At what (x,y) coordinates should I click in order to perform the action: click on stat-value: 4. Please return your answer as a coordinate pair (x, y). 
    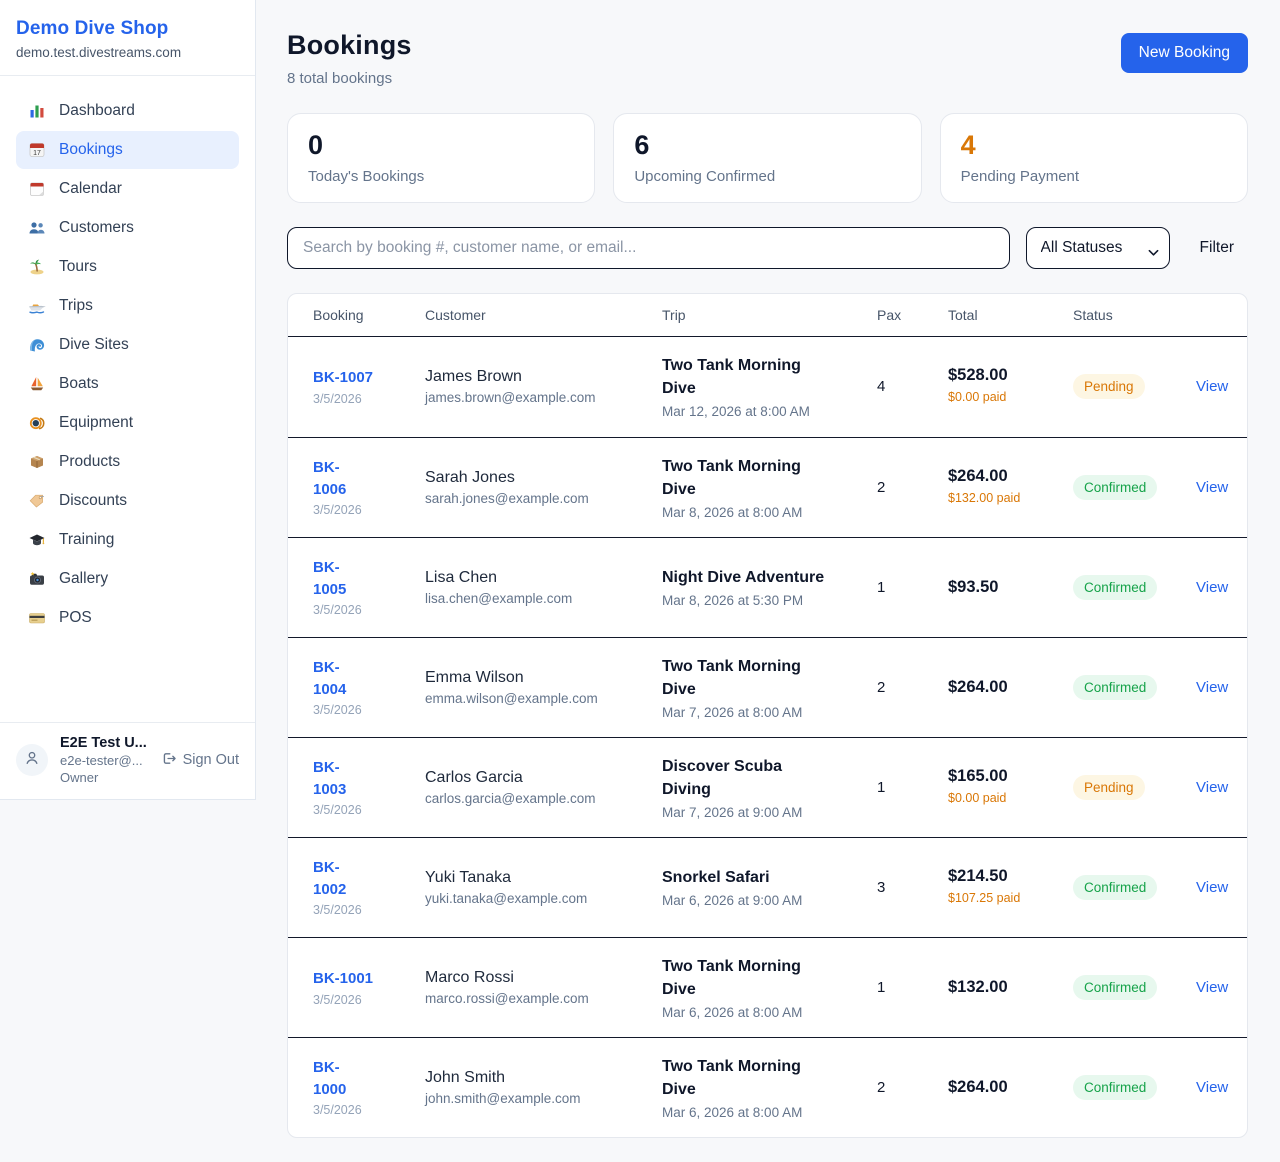
    Looking at the image, I should click on (968, 145).